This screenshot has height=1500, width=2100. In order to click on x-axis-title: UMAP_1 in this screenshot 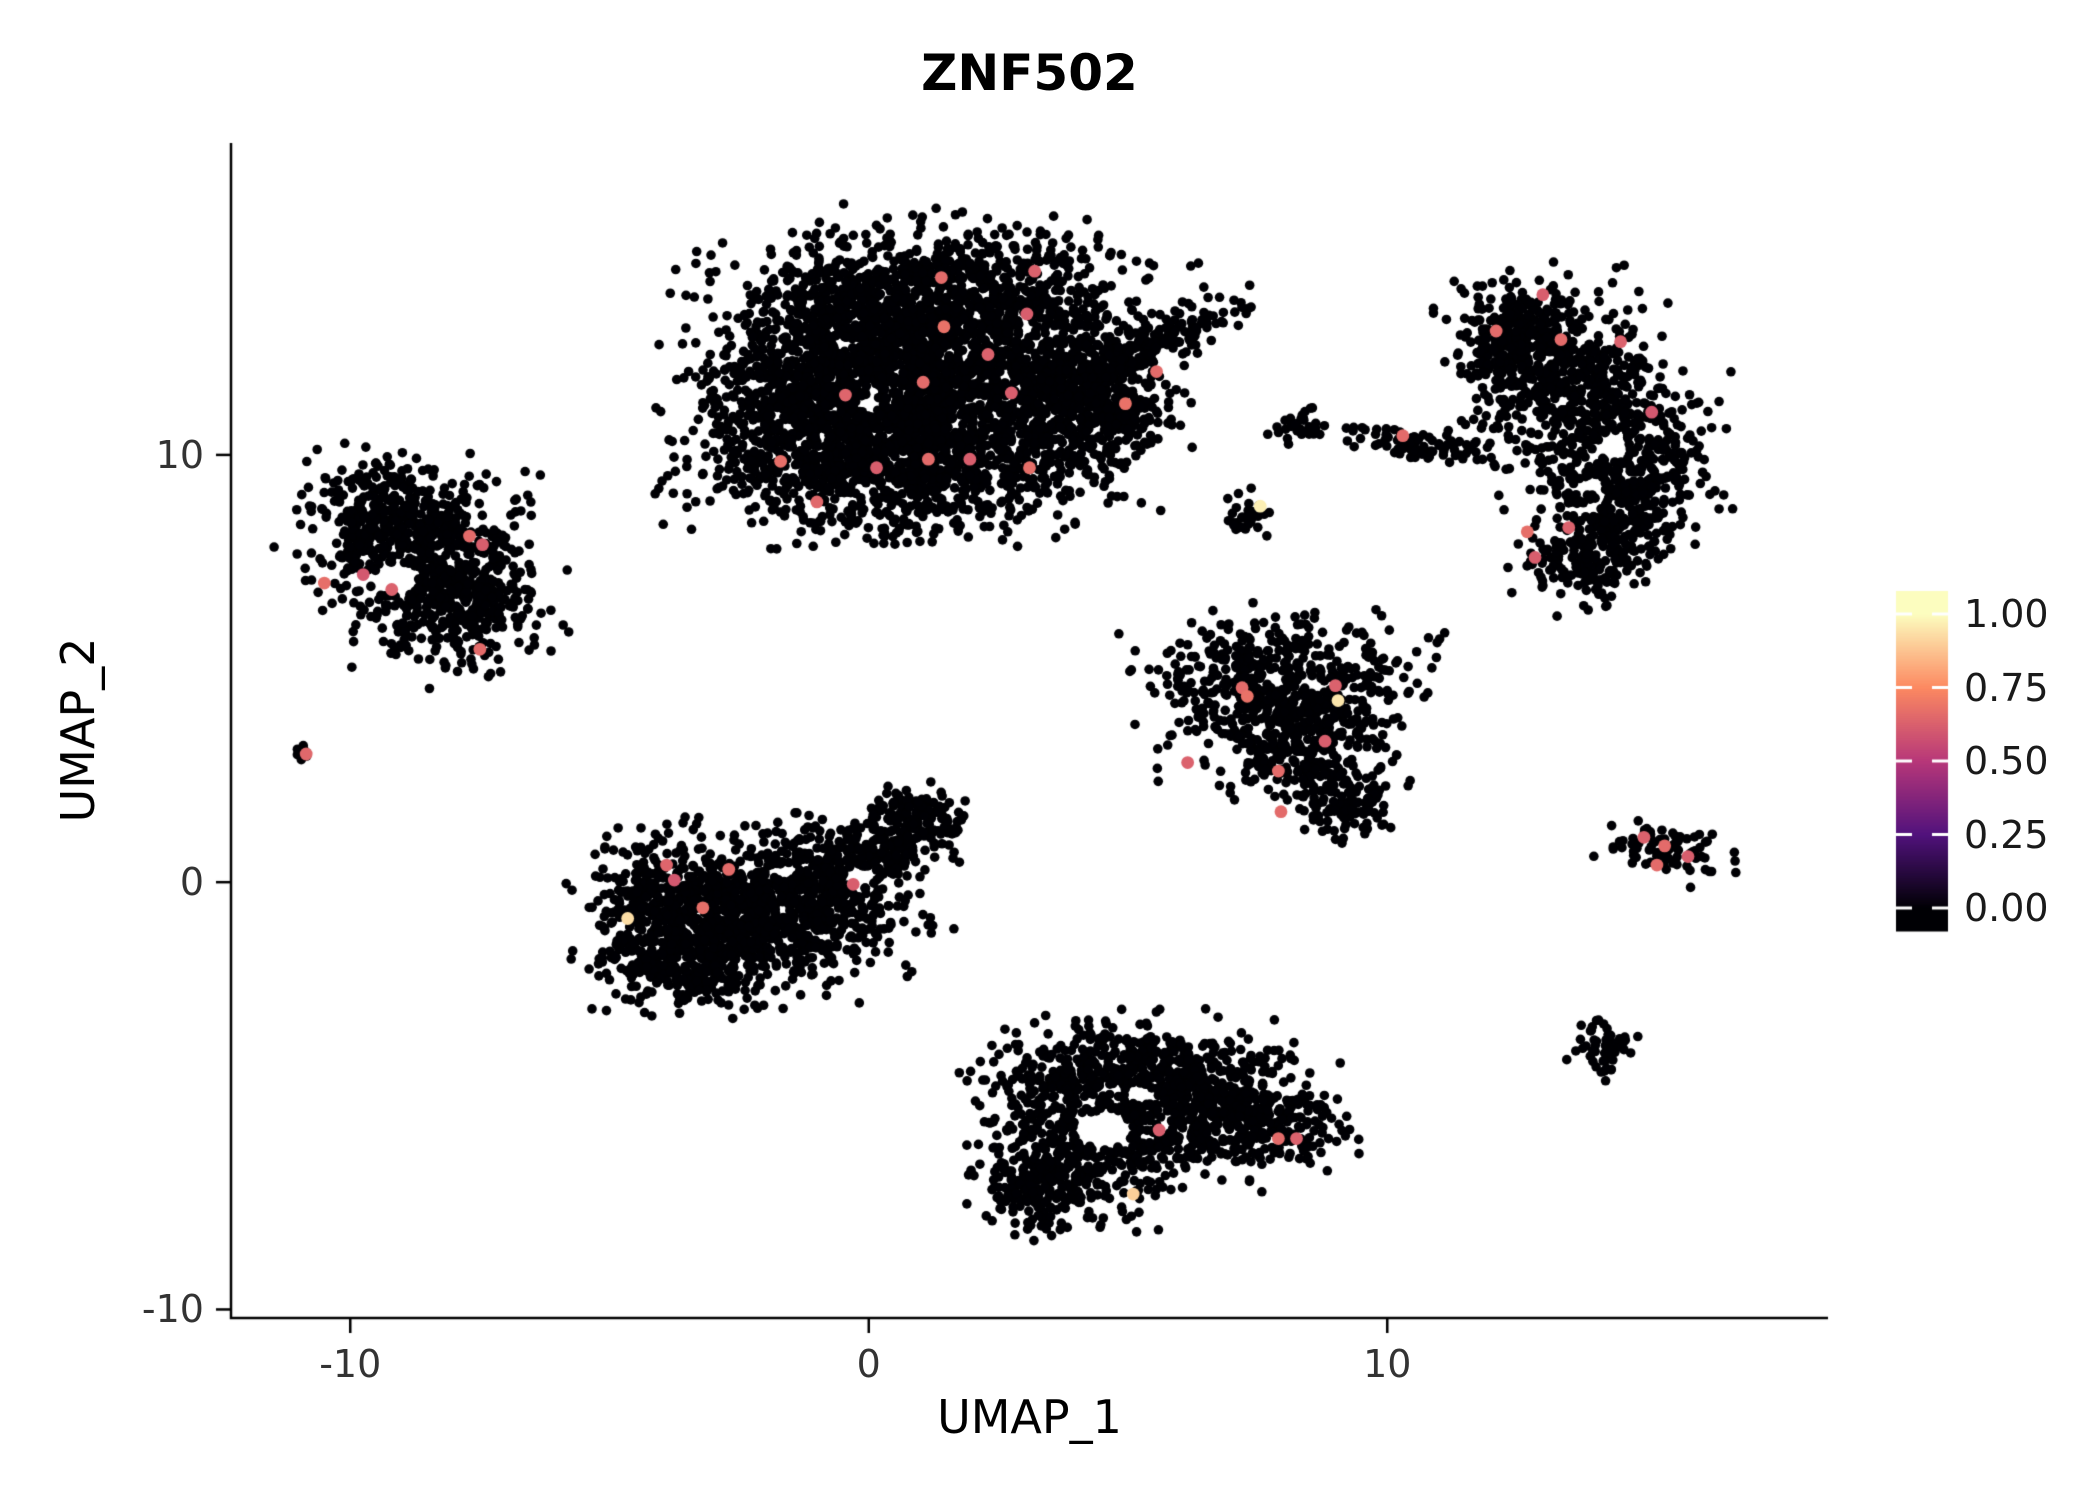, I will do `click(1029, 1417)`.